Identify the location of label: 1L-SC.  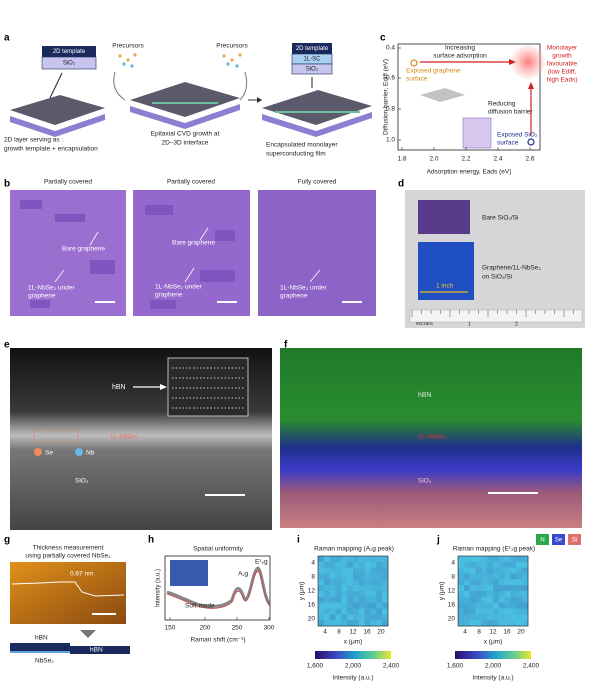
(312, 60).